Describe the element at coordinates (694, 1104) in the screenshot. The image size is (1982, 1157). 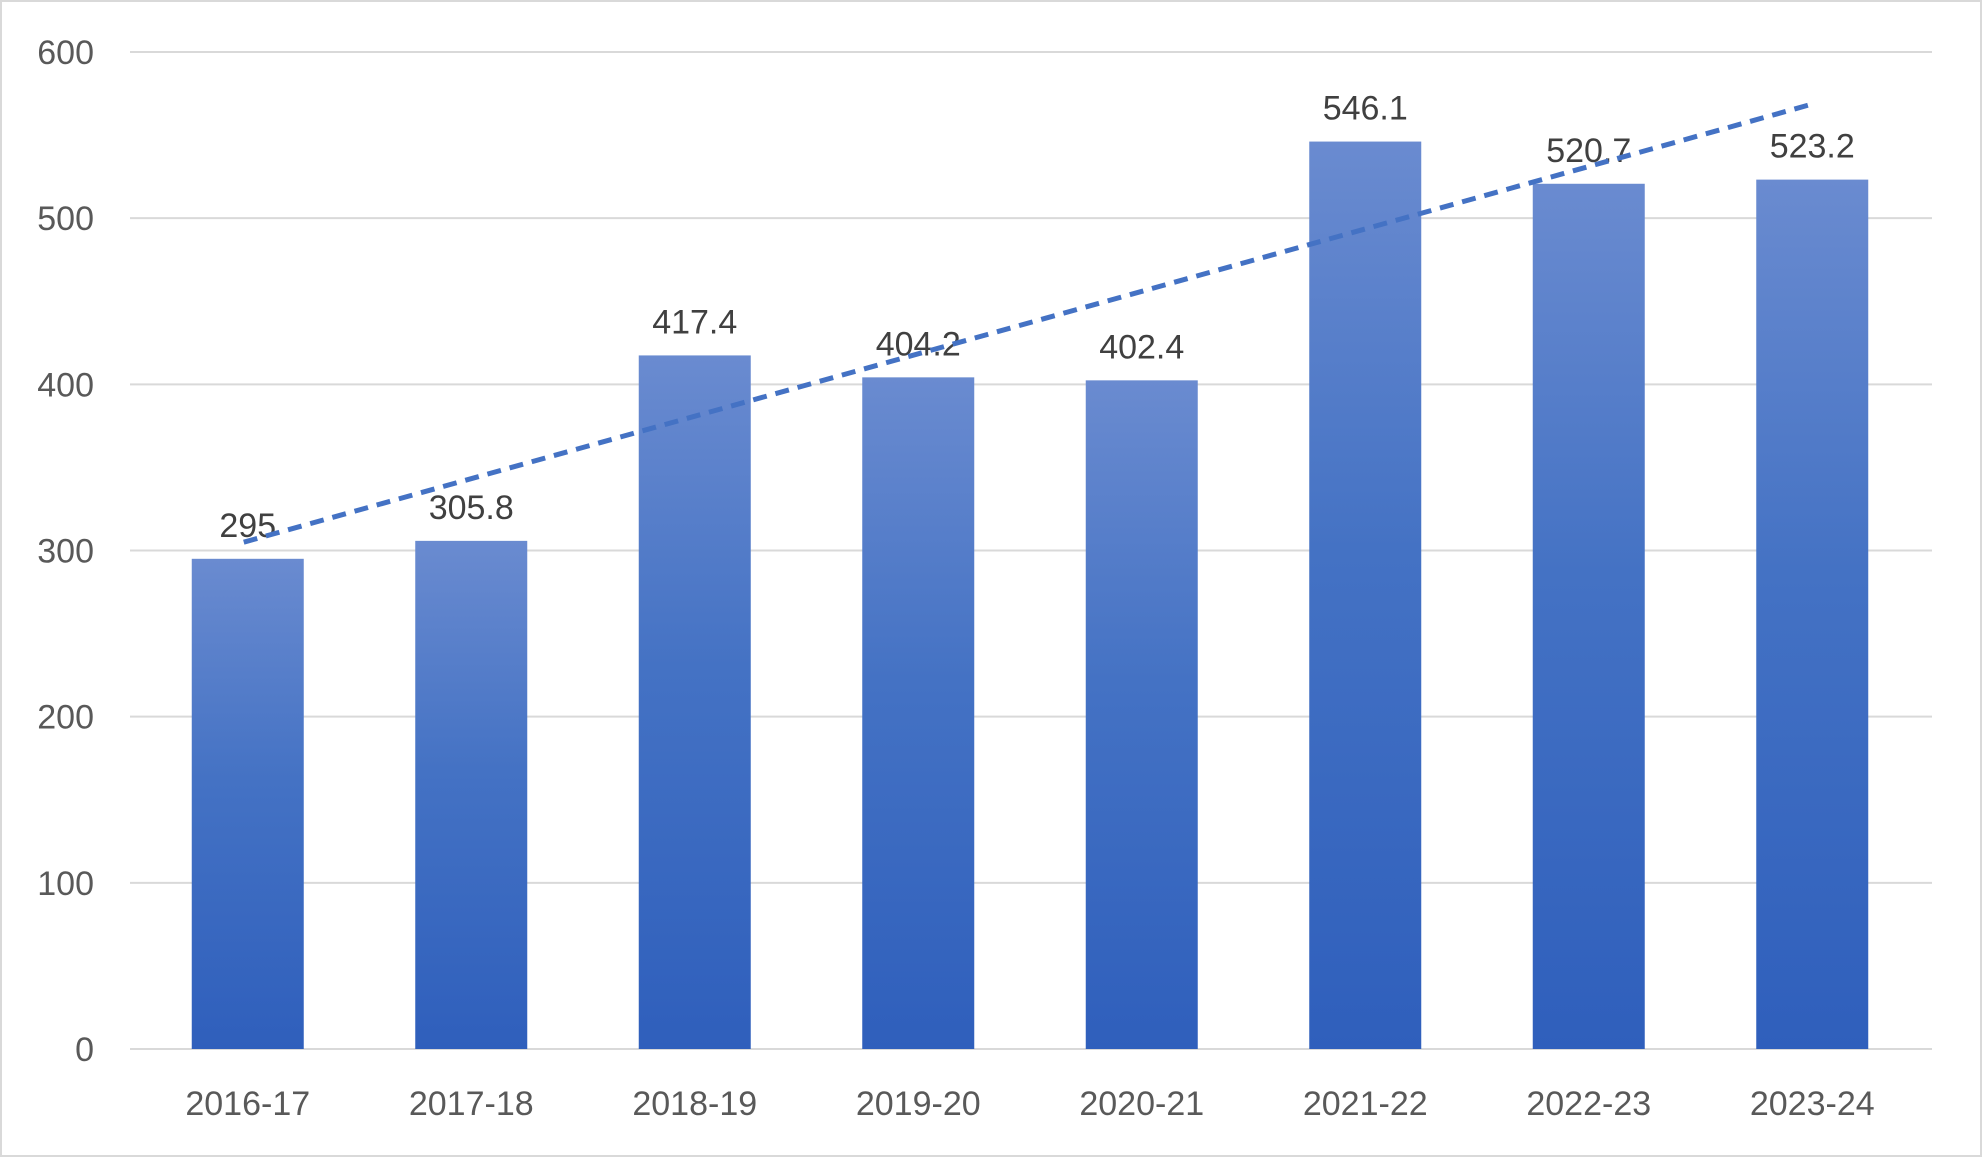
I see `x-tick-label: 2018-19` at that location.